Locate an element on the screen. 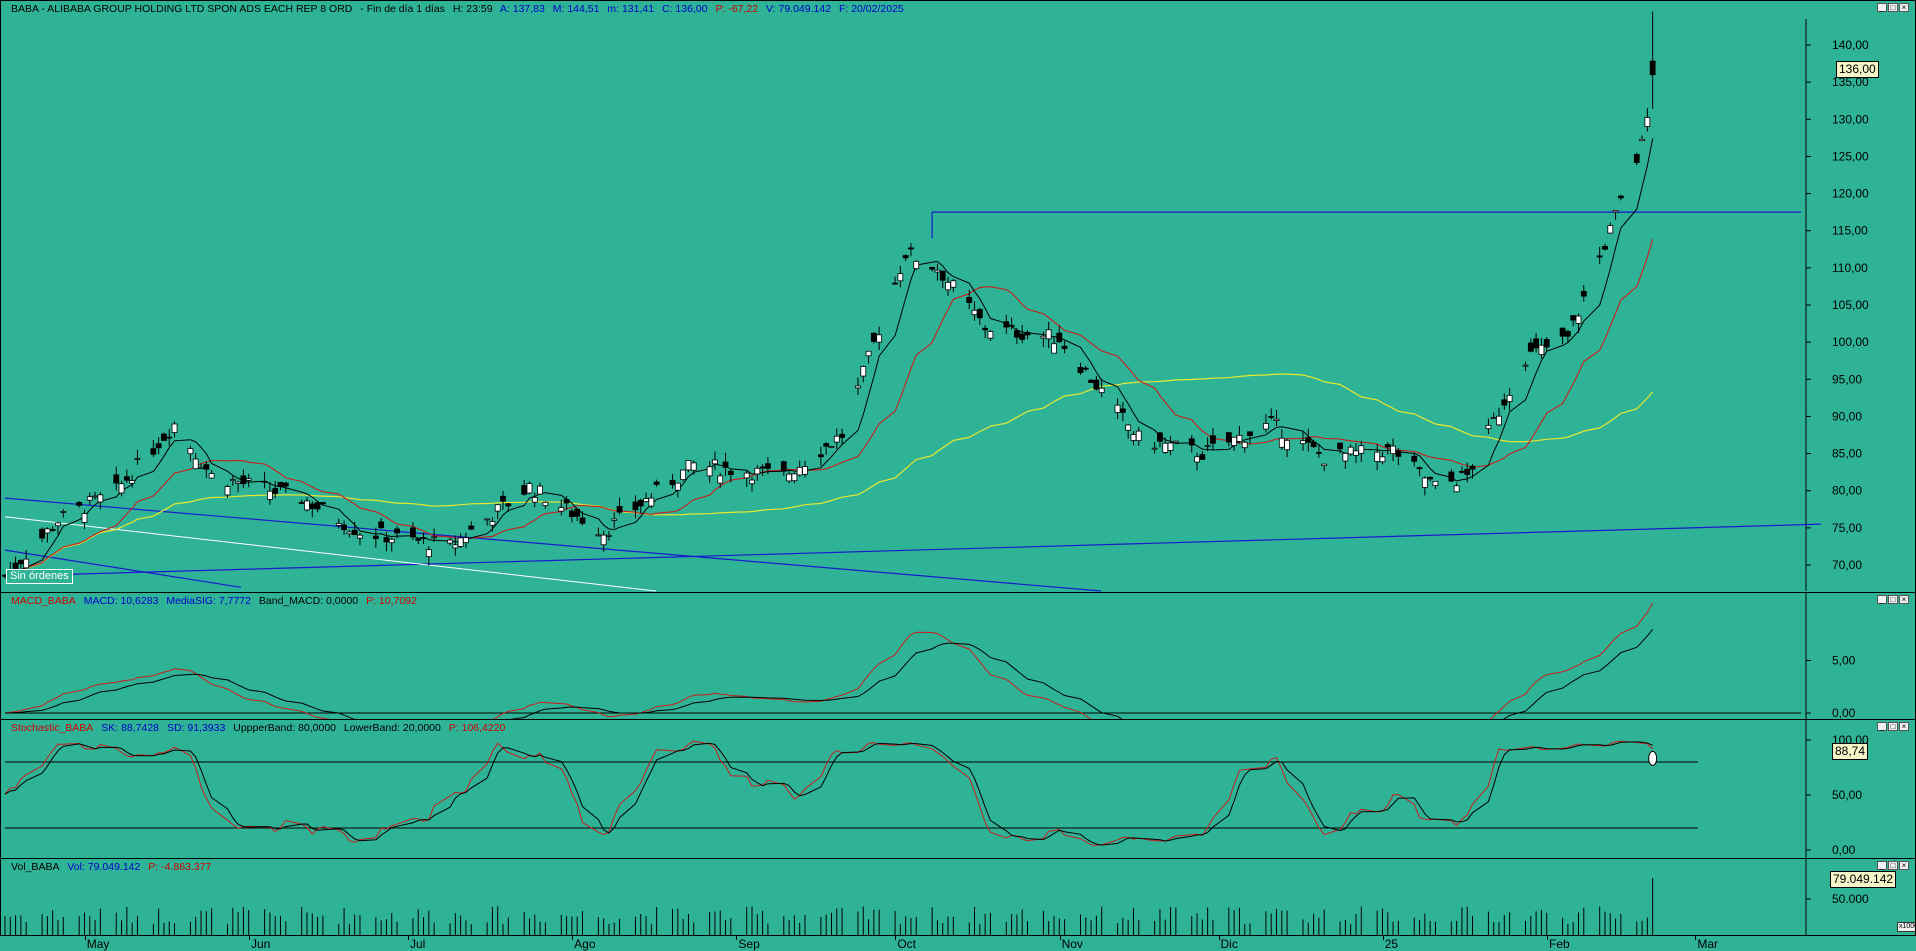 This screenshot has width=1916, height=951. stat-low: m: 131,41 is located at coordinates (631, 9).